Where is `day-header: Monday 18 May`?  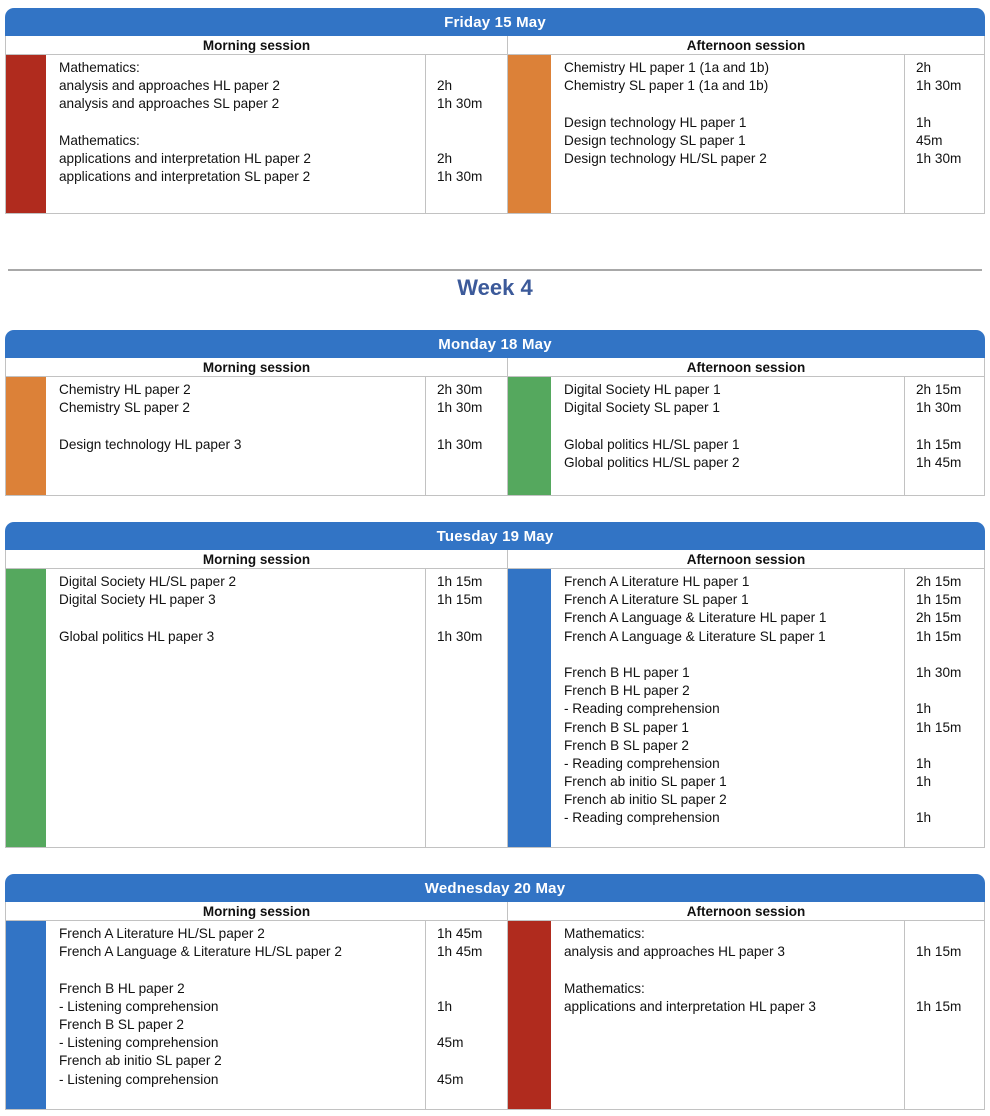
day-header: Monday 18 May is located at coordinates (495, 344).